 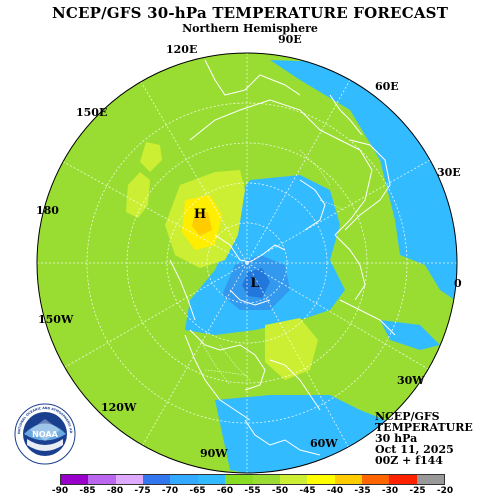 What do you see at coordinates (414, 449) in the screenshot?
I see `info-date: Oct 11, 2025` at bounding box center [414, 449].